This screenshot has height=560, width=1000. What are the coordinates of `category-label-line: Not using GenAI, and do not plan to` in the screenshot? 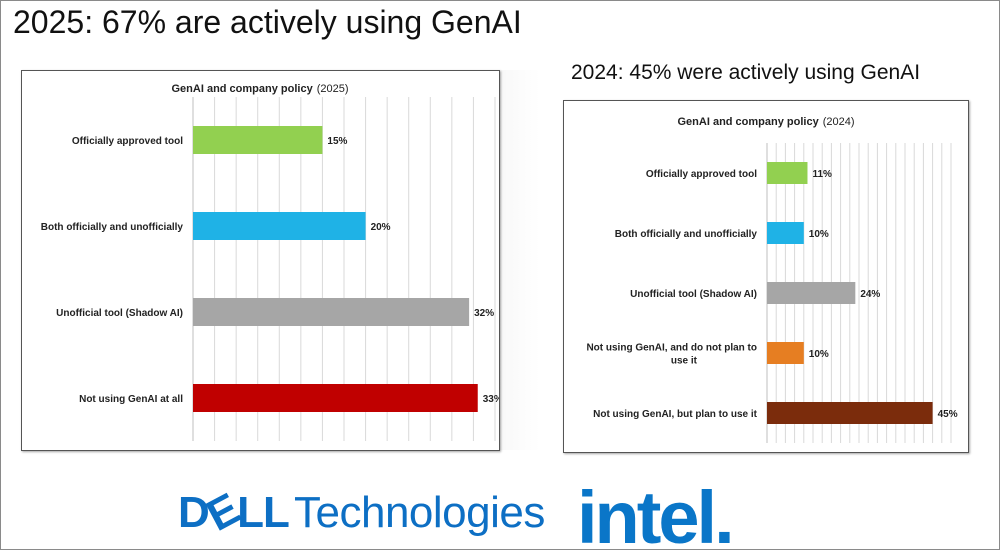 It's located at (671, 348).